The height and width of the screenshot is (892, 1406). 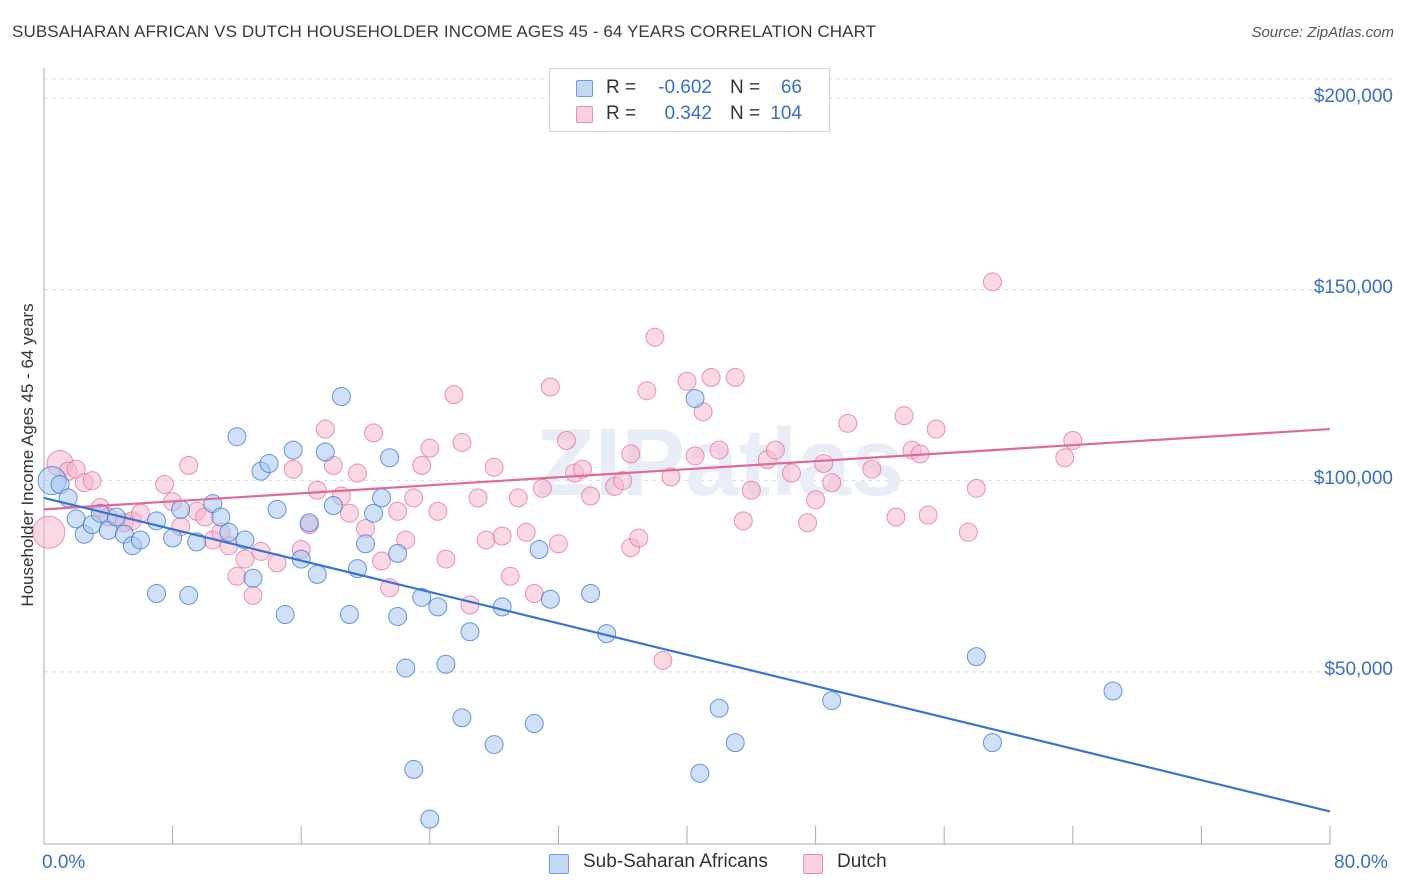 I want to click on y-axis-label: Householder Income Ages 45 - 64 years, so click(x=27, y=455).